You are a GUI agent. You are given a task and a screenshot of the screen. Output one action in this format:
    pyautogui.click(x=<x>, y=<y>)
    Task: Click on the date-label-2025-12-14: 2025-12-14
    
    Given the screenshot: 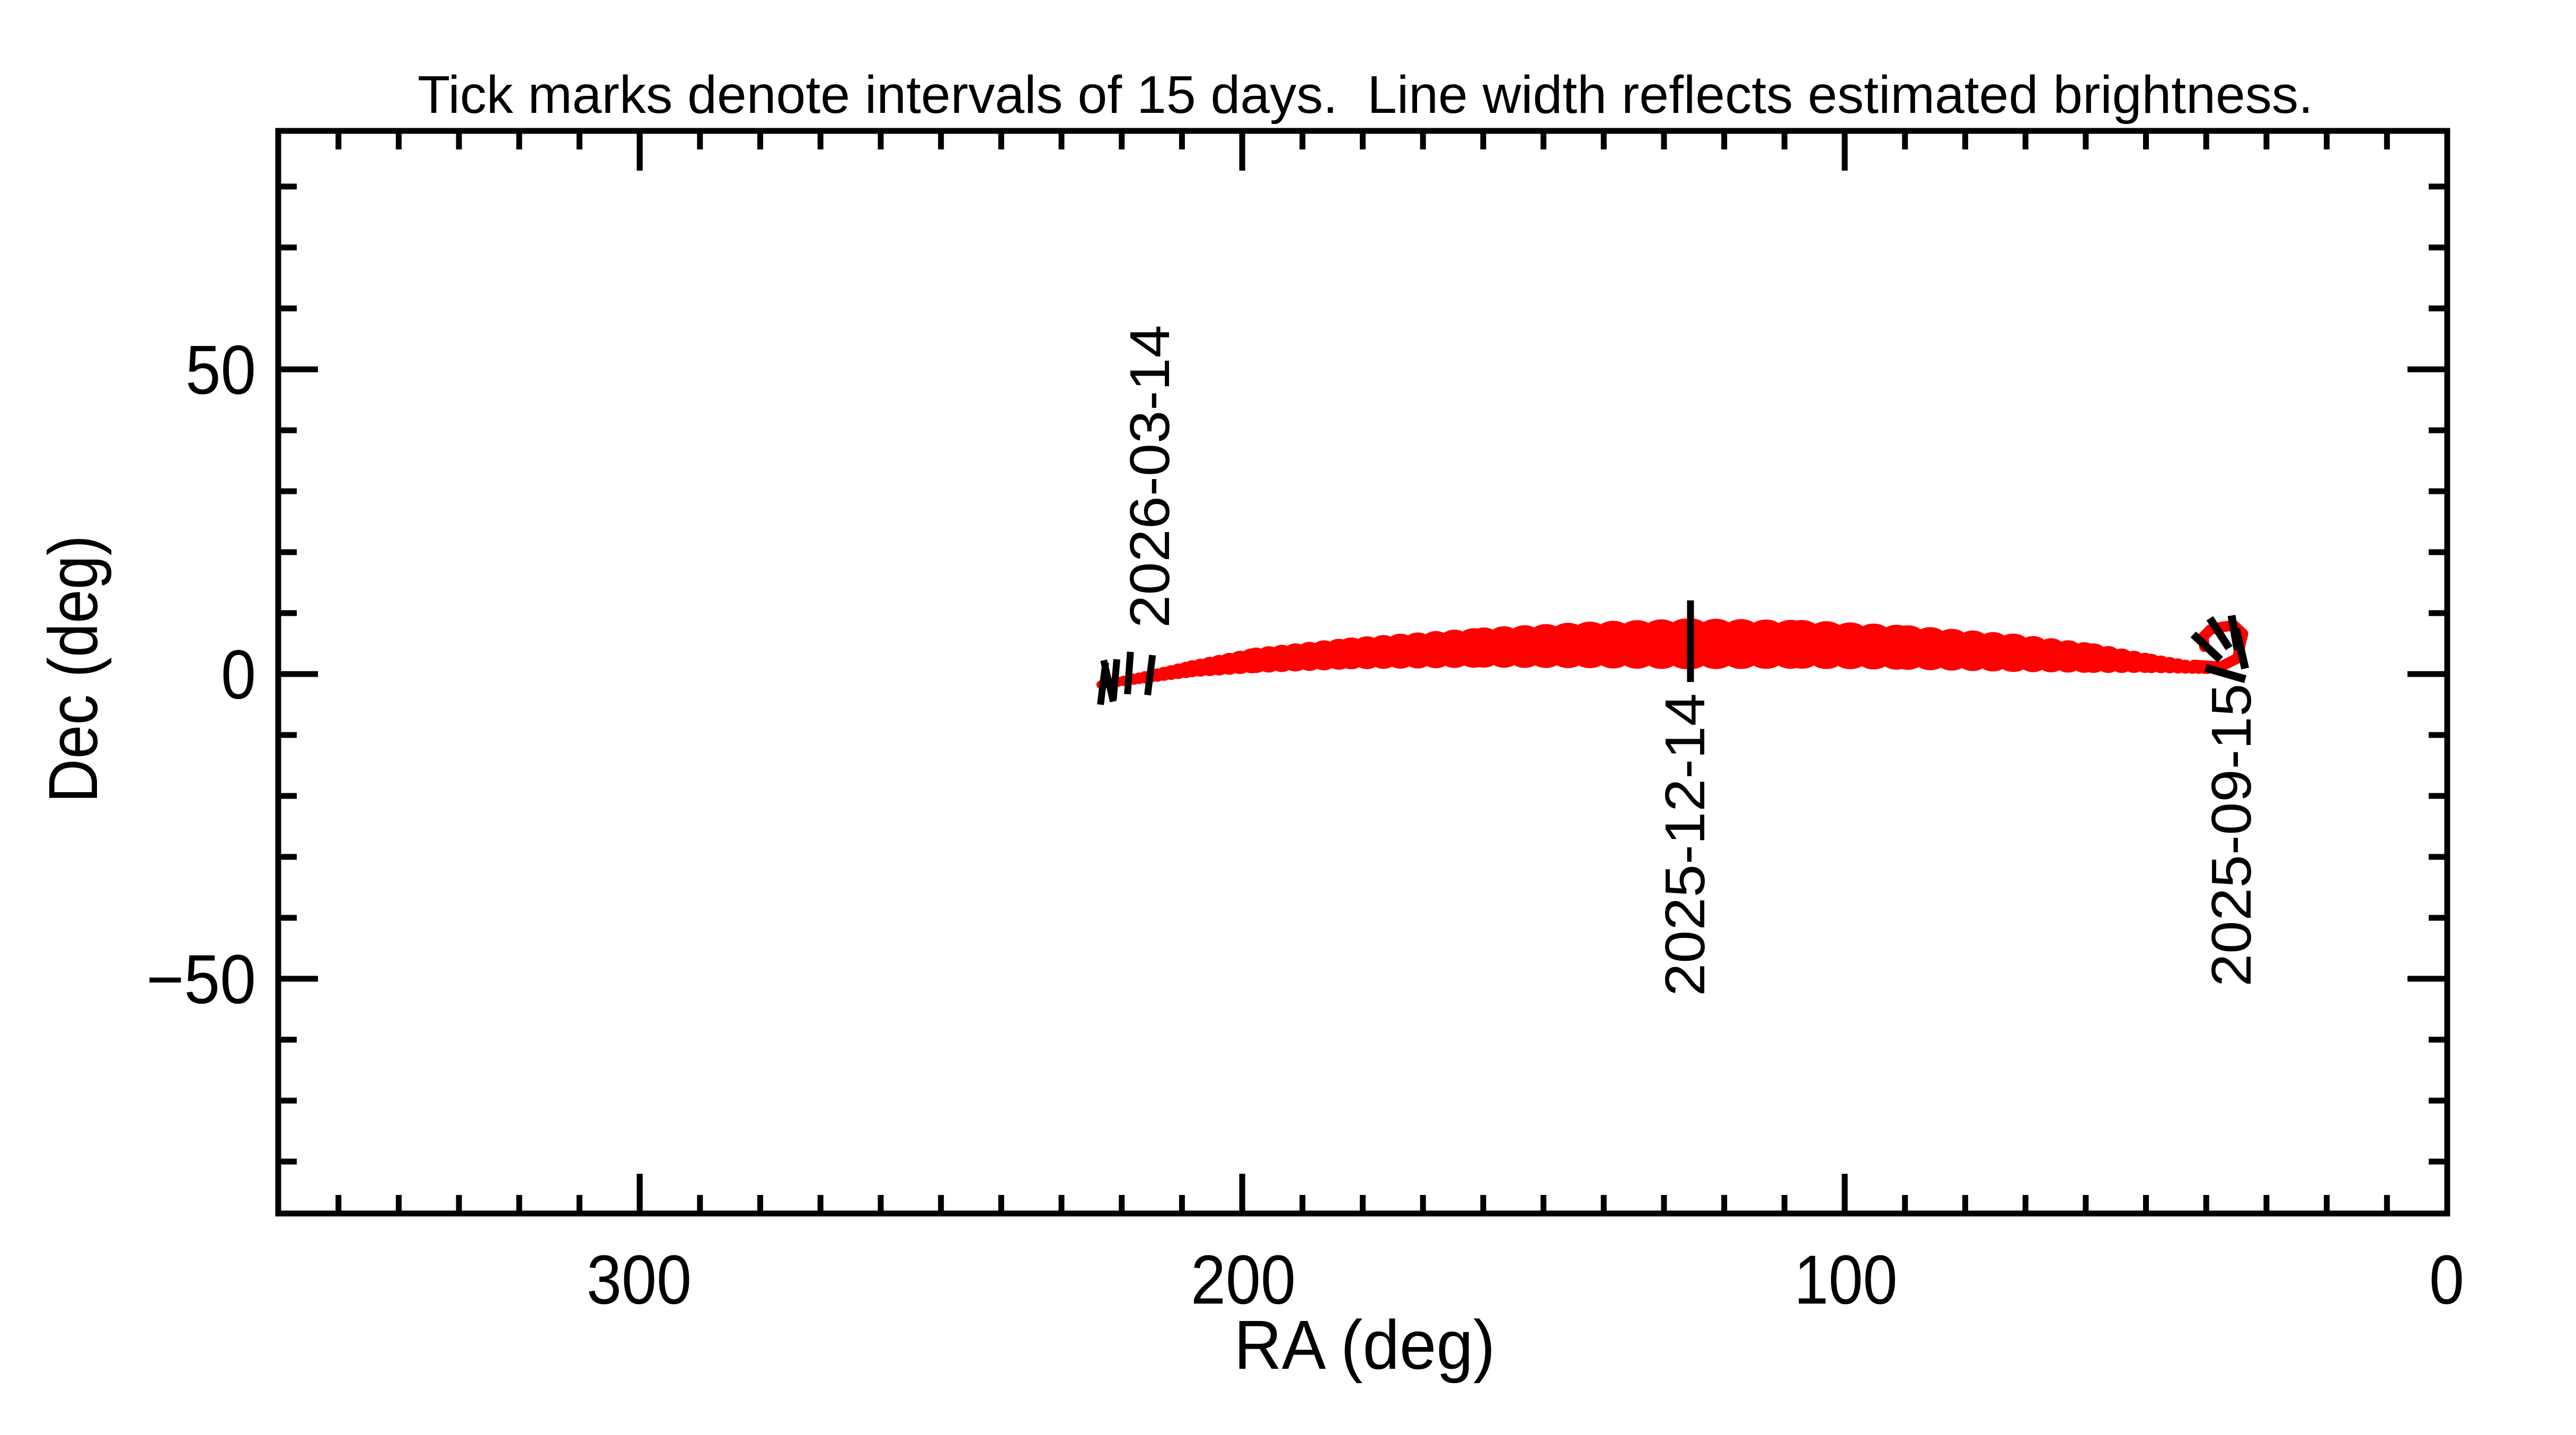 What is the action you would take?
    pyautogui.click(x=1685, y=844)
    